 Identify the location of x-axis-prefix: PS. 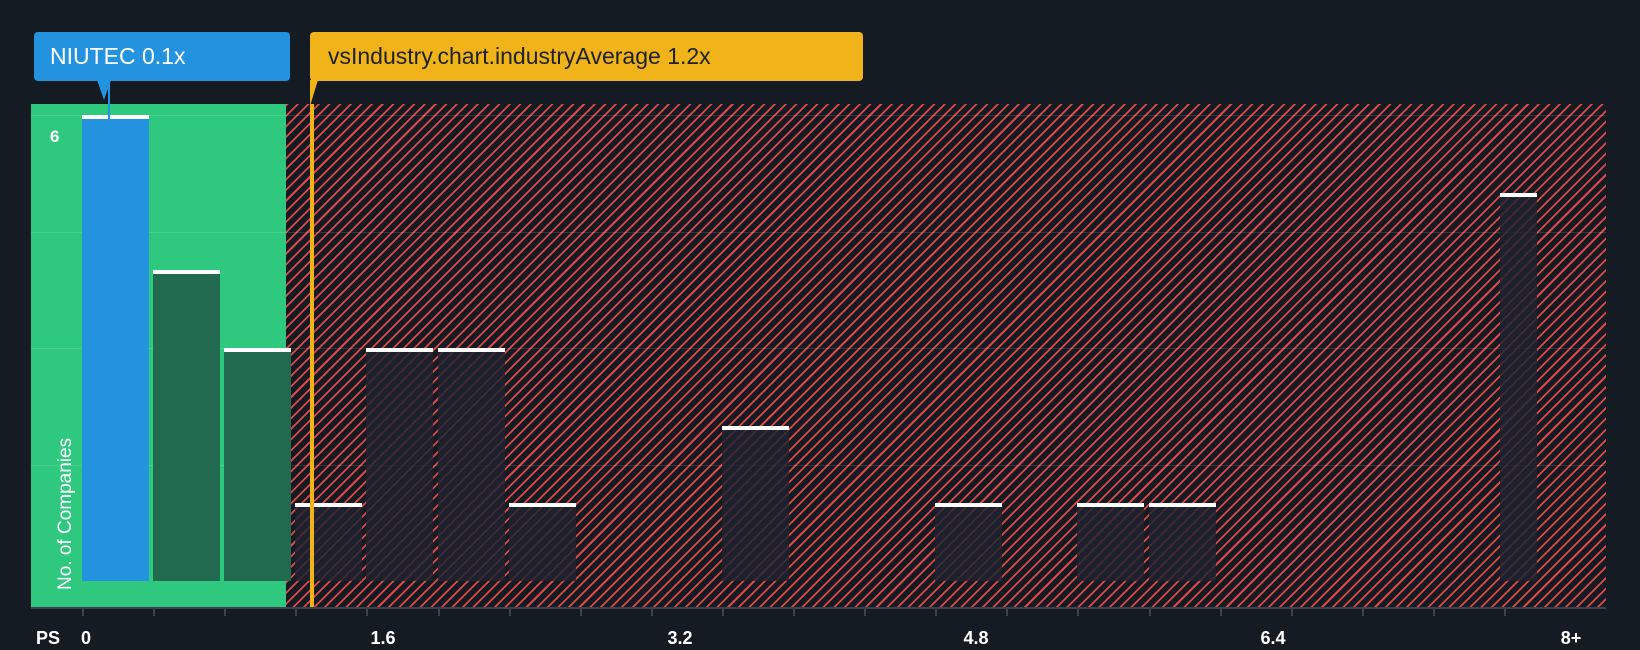
(48, 638).